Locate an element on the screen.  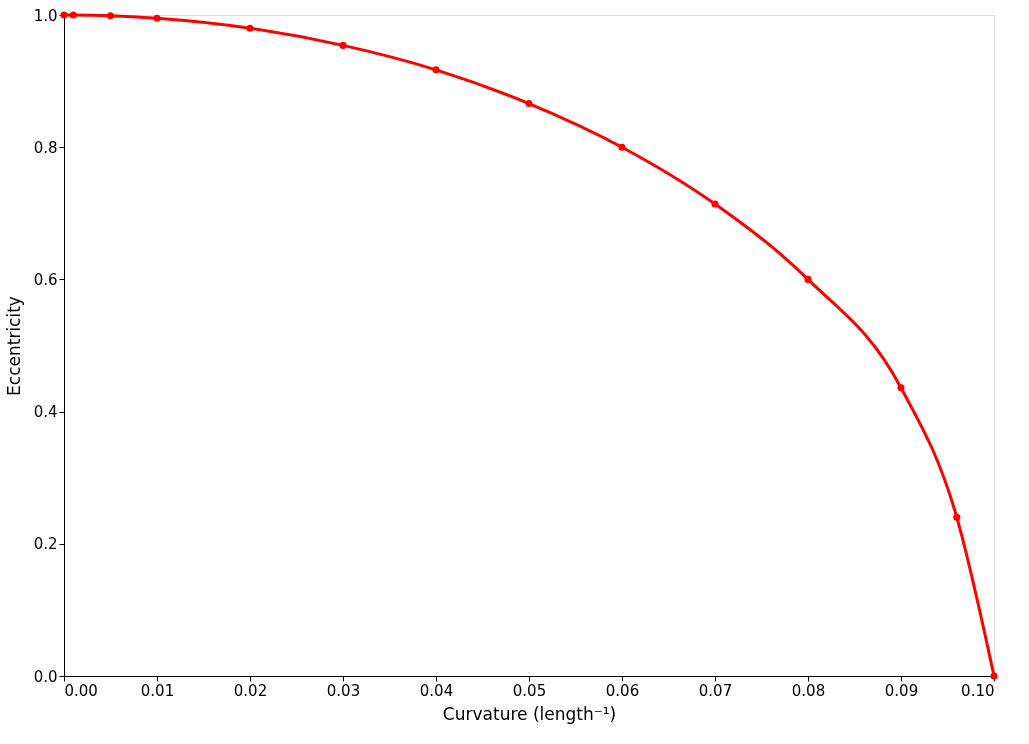
x-tick-label: 0.09 is located at coordinates (901, 690).